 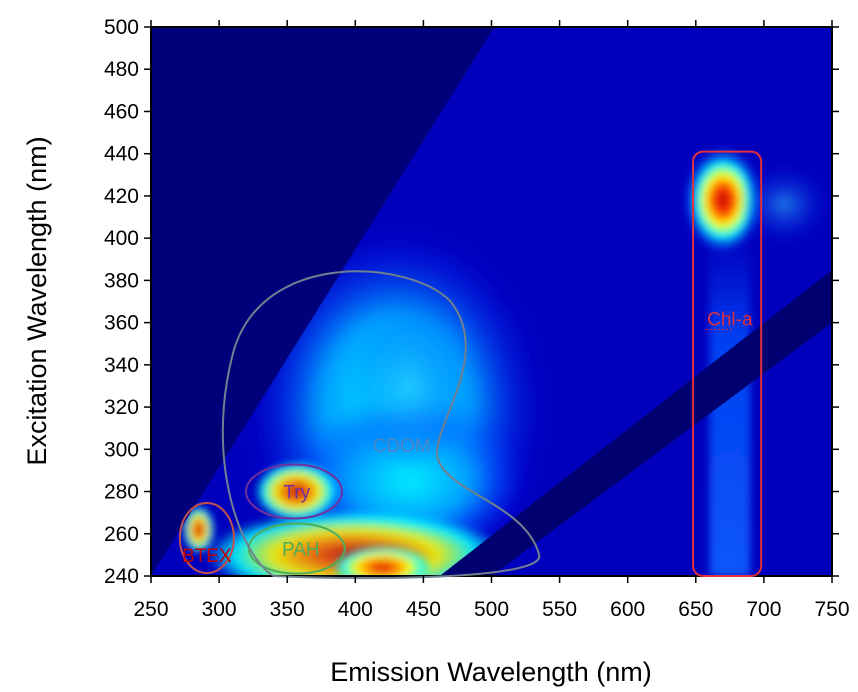 What do you see at coordinates (219, 609) in the screenshot?
I see `x-tick-label: 300` at bounding box center [219, 609].